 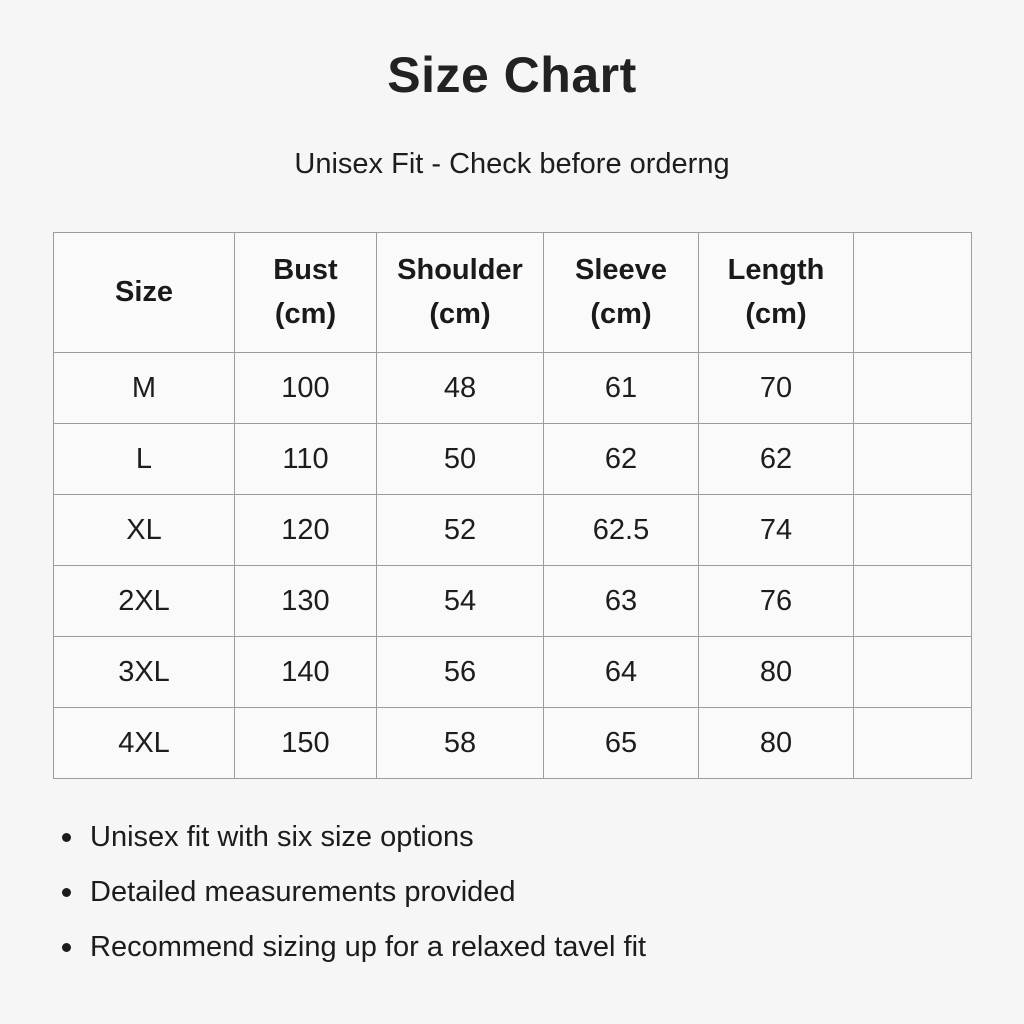 What do you see at coordinates (512, 164) in the screenshot?
I see `page-subtitle: Unisex Fit - Check before orderng` at bounding box center [512, 164].